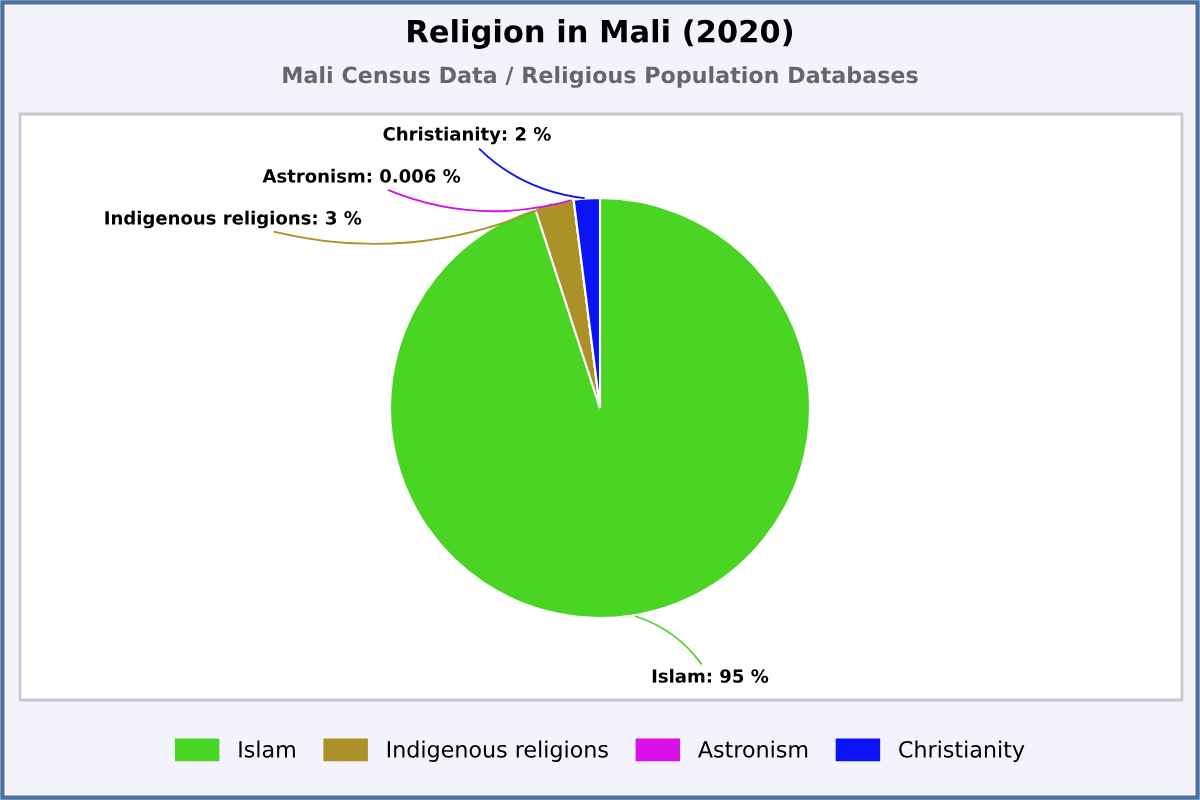 This screenshot has height=800, width=1200. Describe the element at coordinates (361, 175) in the screenshot. I see `data-label: Astronism: 0.006 %` at that location.